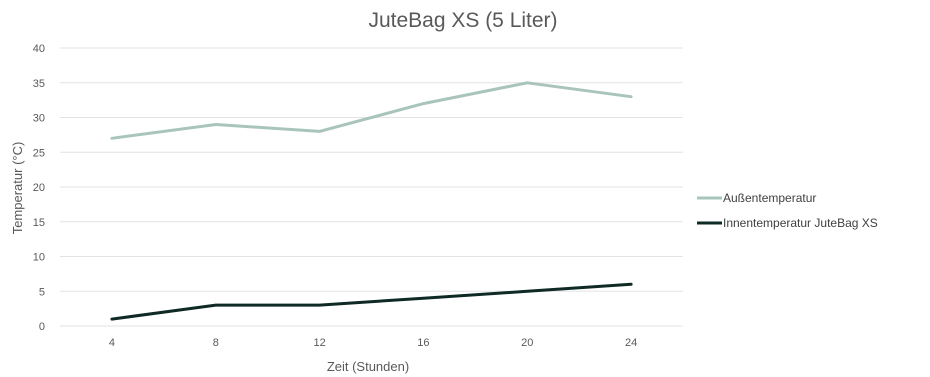  Describe the element at coordinates (631, 343) in the screenshot. I see `x-tick-label: 24` at that location.